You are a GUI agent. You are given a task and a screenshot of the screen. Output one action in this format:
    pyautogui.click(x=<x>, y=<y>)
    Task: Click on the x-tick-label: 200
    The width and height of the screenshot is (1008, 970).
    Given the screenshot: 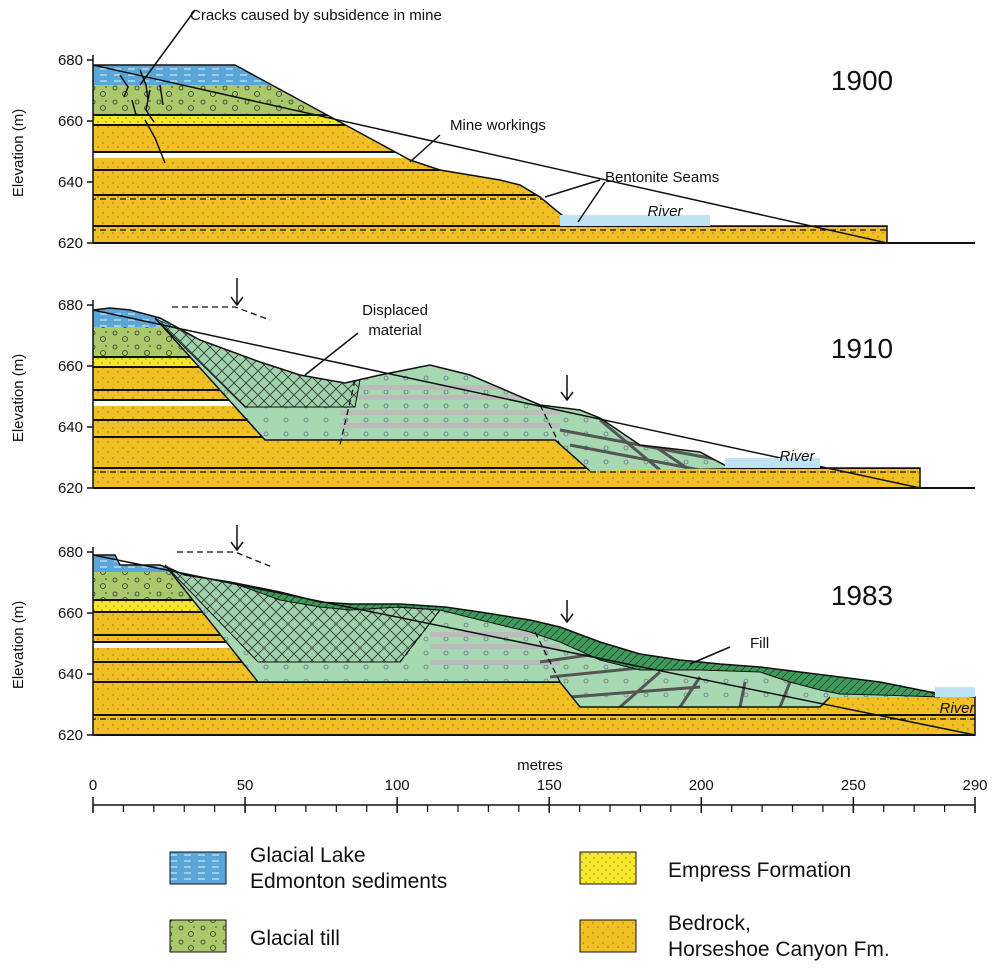 What is the action you would take?
    pyautogui.click(x=701, y=785)
    